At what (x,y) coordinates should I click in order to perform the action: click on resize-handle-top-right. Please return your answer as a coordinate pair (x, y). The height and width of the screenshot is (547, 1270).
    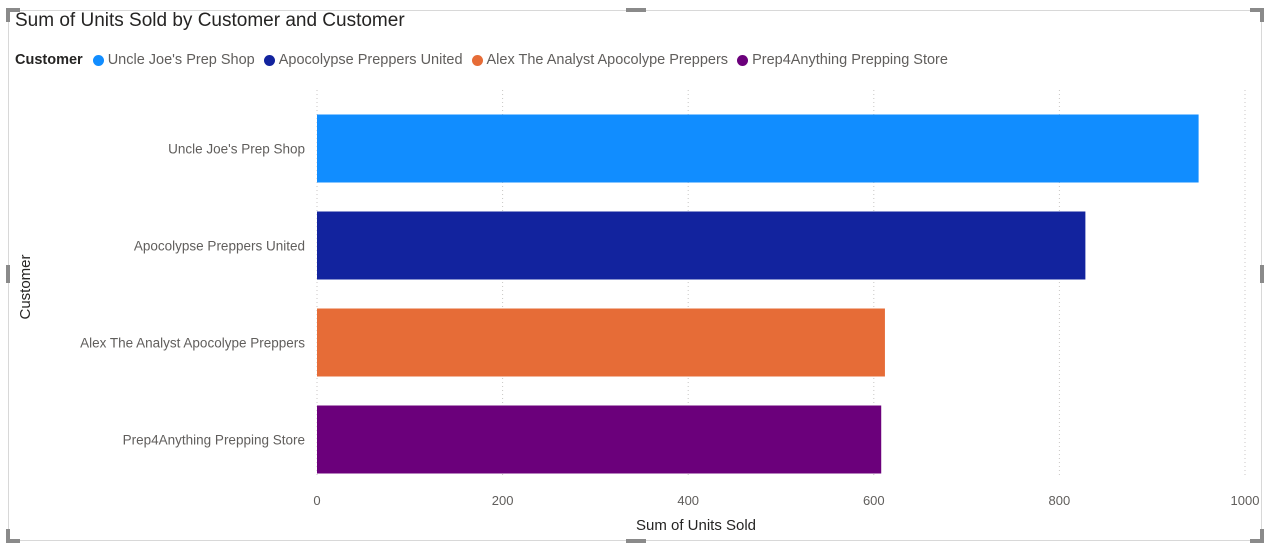
    Looking at the image, I should click on (1257, 10).